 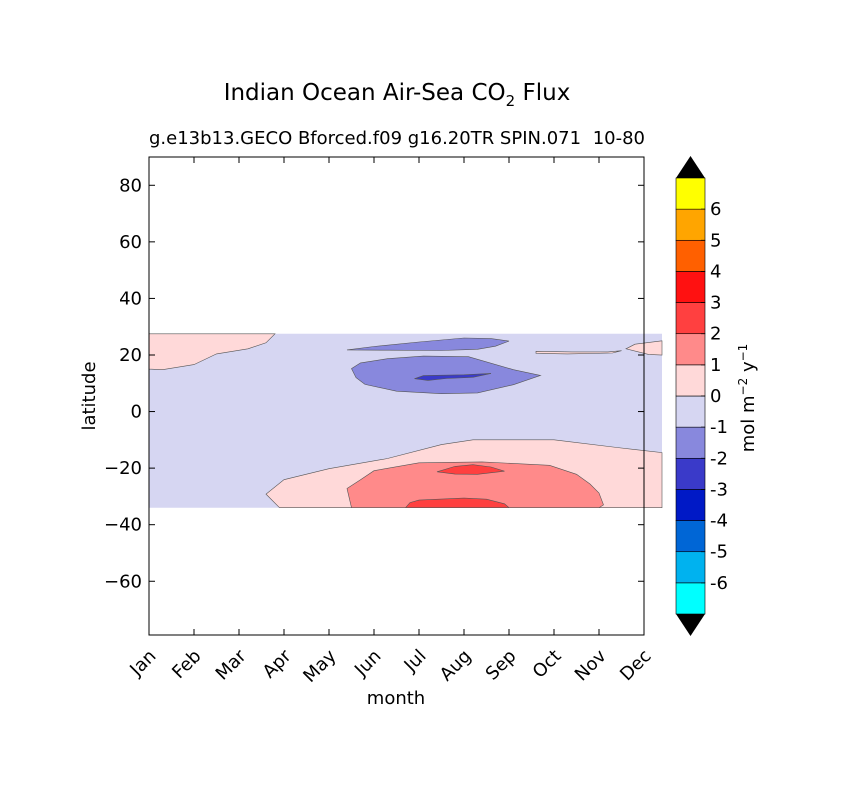 What do you see at coordinates (130, 298) in the screenshot?
I see `y-tick-label: 40` at bounding box center [130, 298].